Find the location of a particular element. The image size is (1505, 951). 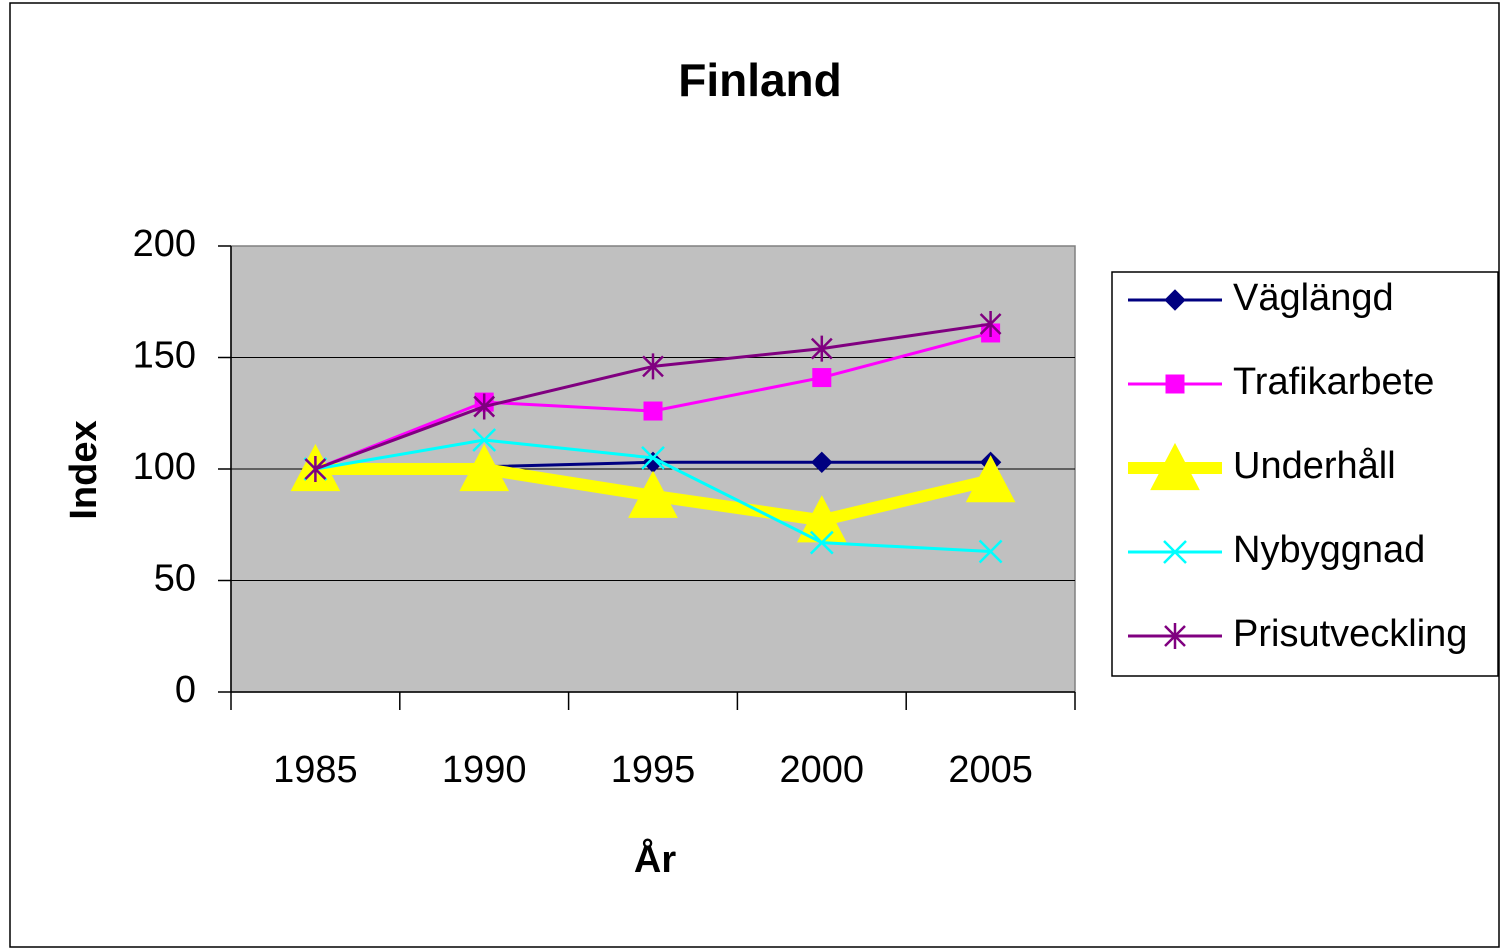

legend-label: Nybyggnad is located at coordinates (1329, 550).